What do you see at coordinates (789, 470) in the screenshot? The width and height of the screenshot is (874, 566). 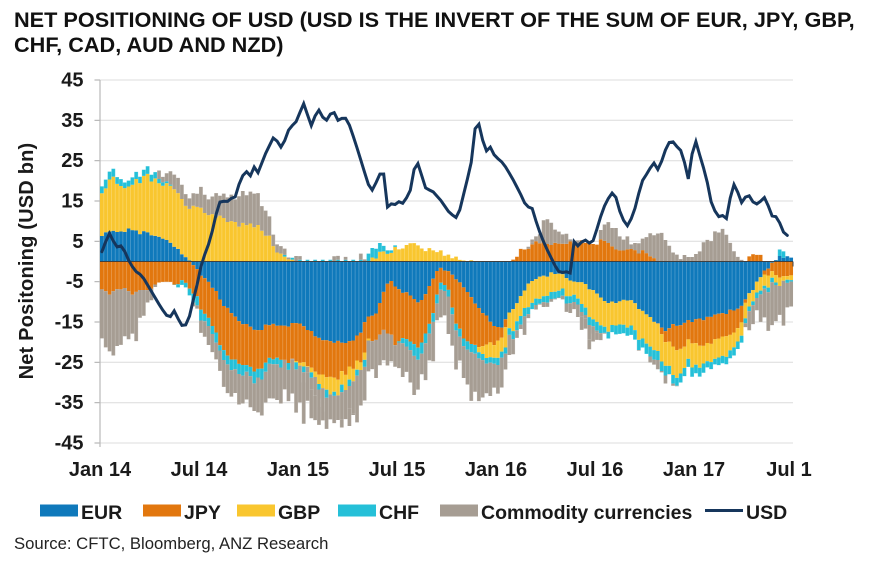 I see `svg-text: Jul 1` at bounding box center [789, 470].